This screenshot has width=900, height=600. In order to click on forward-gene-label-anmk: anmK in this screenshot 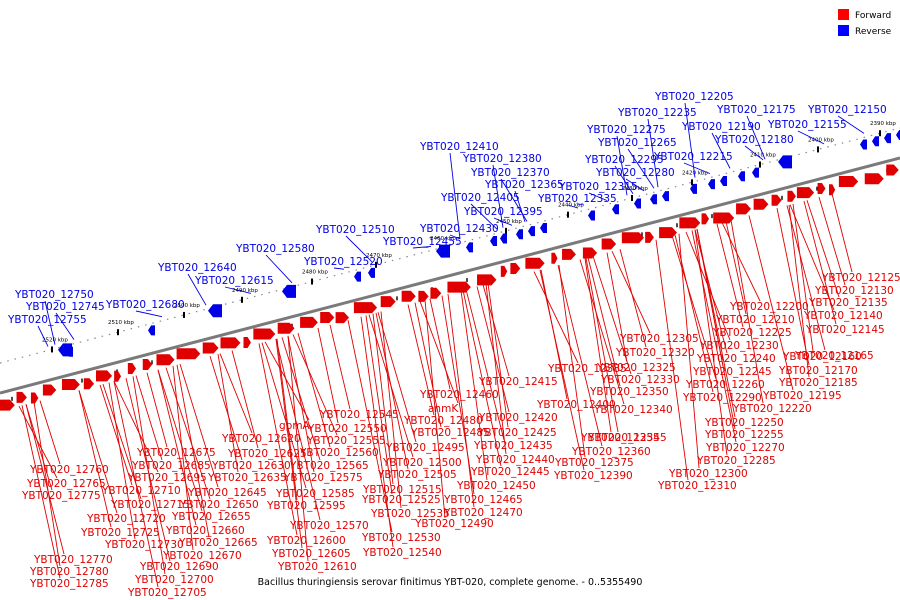, I will do `click(443, 409)`.